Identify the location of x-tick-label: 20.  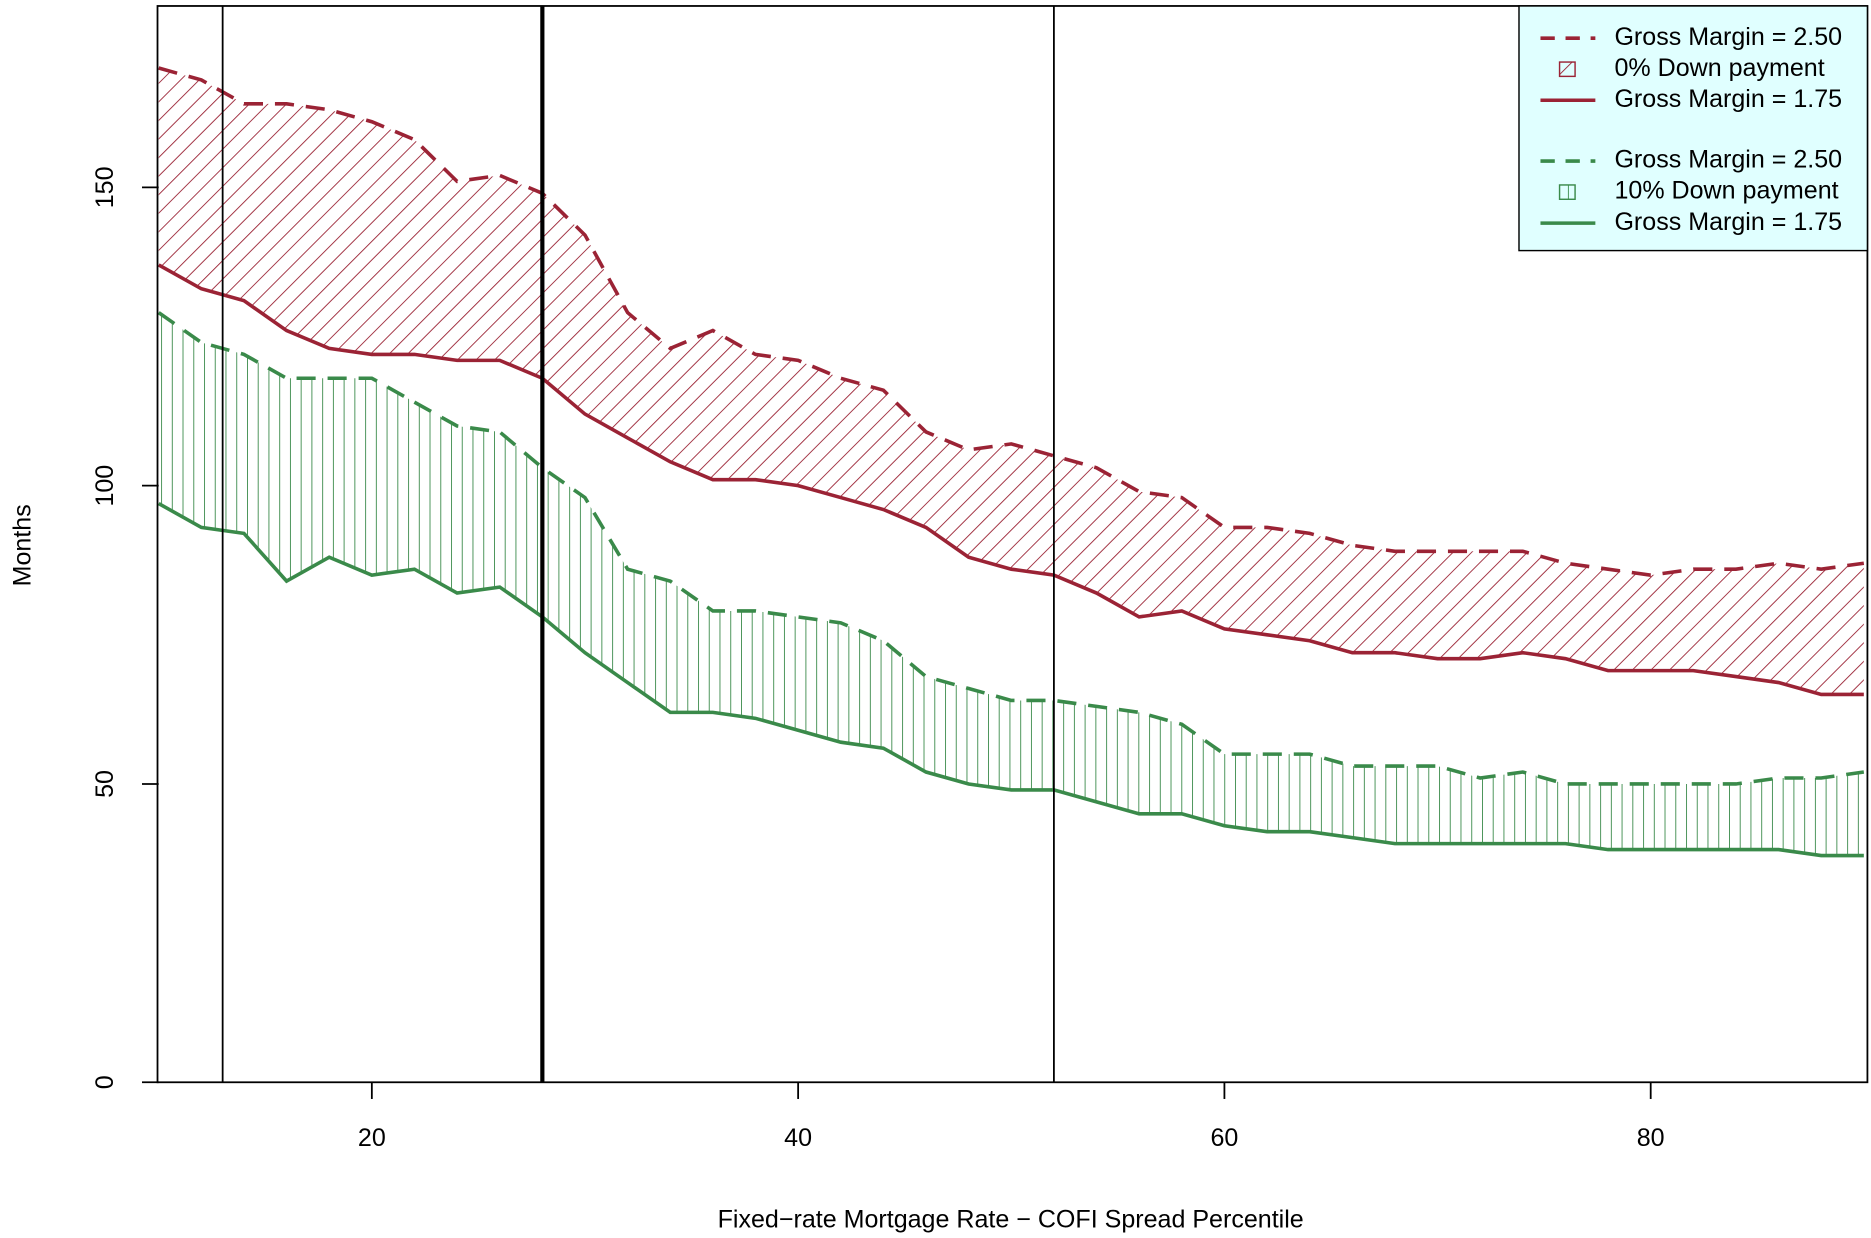
(372, 1138).